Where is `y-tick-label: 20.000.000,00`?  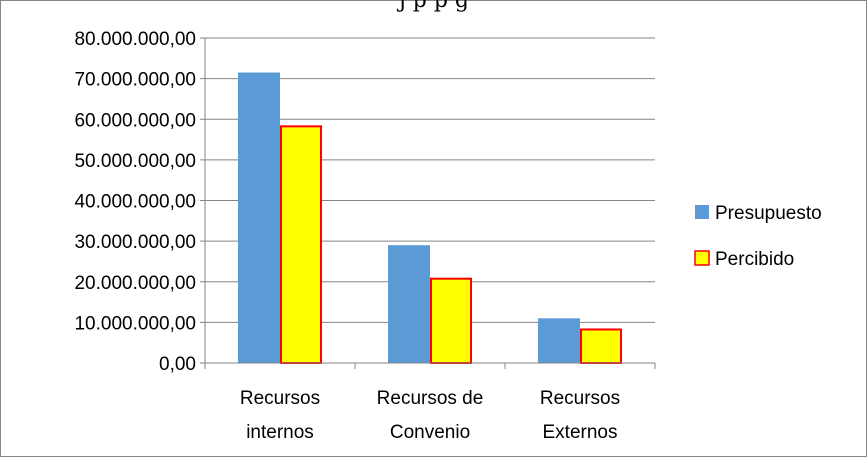
y-tick-label: 20.000.000,00 is located at coordinates (135, 283).